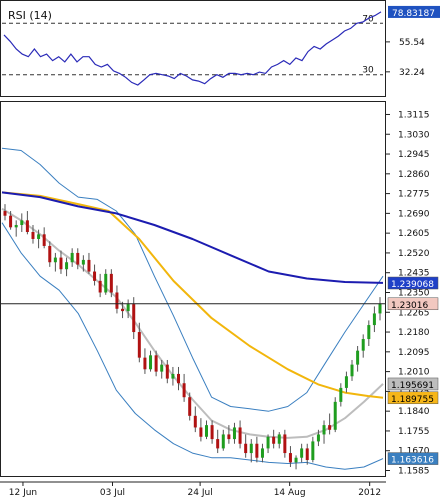 This screenshot has width=442, height=498. I want to click on x-tick-label: 24 Jul, so click(200, 493).